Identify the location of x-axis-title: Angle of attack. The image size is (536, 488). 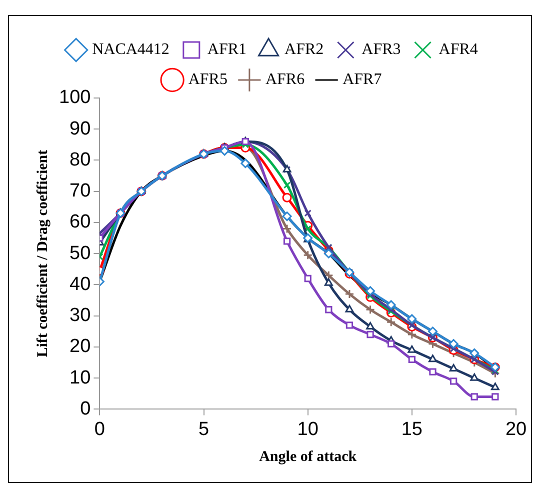
(308, 456).